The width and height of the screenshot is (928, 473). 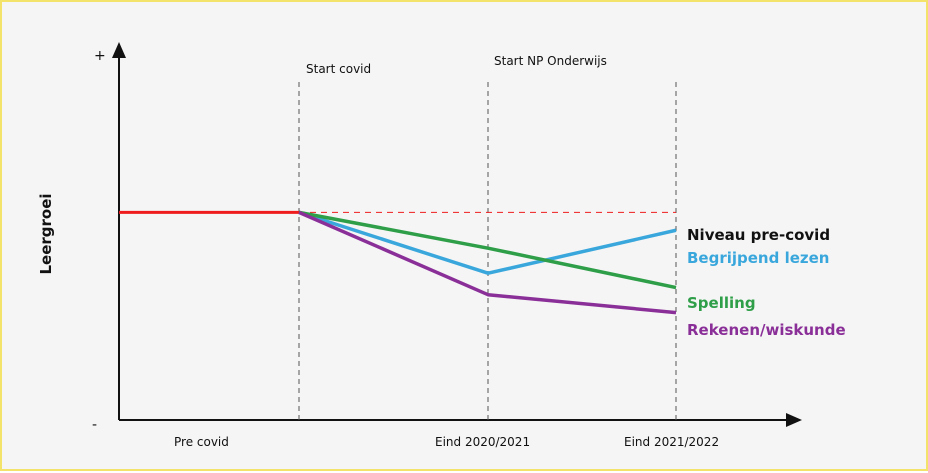 What do you see at coordinates (550, 61) in the screenshot?
I see `annotation-start-np-onderwijs: Start NP Onderwijs` at bounding box center [550, 61].